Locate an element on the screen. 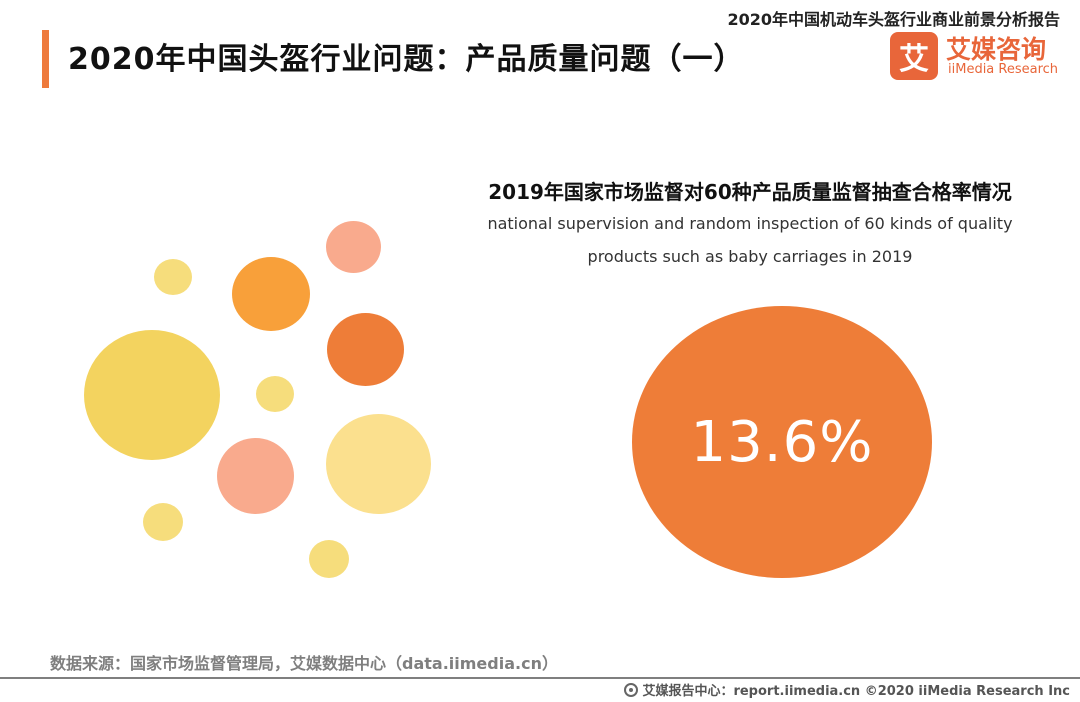 This screenshot has width=1080, height=702. logo-mark: 艾 is located at coordinates (914, 56).